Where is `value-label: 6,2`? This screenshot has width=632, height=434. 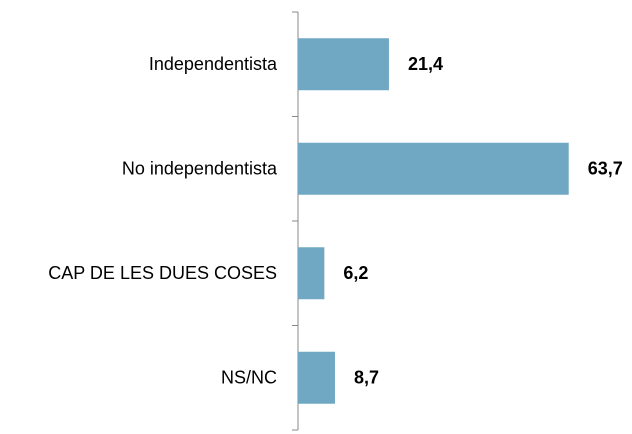
value-label: 6,2 is located at coordinates (355, 273).